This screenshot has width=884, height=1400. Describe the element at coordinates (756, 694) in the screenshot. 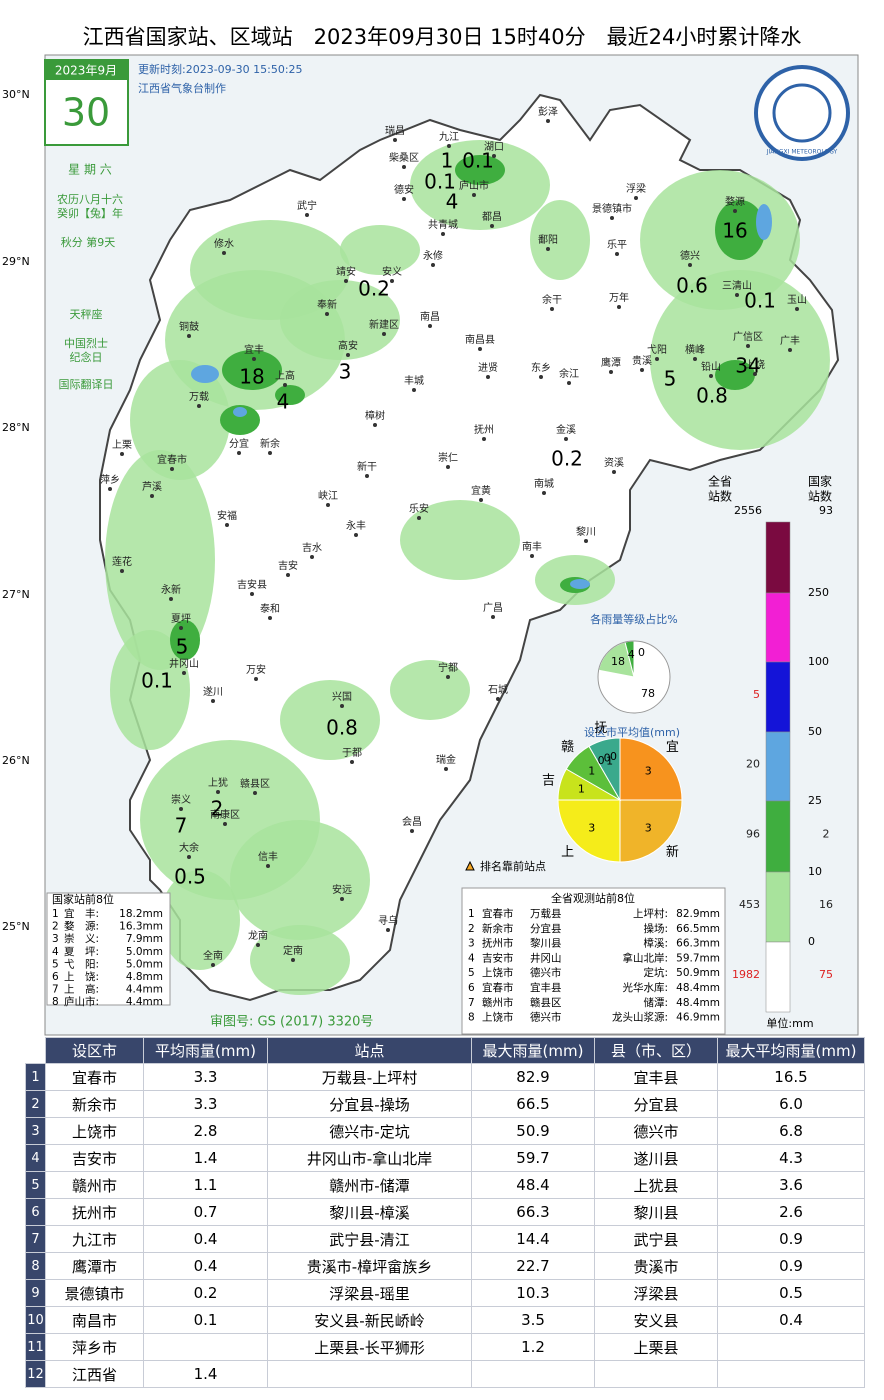

I see `legend-count: 5` at that location.